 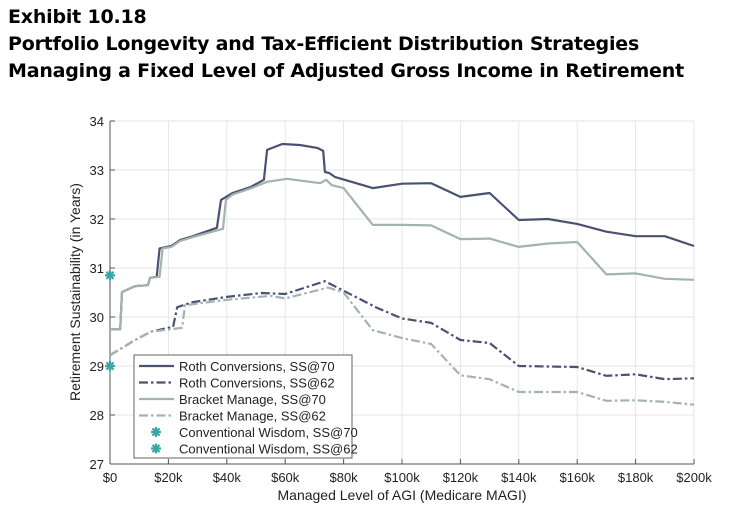 I want to click on y-tick-label: 27, so click(x=97, y=464).